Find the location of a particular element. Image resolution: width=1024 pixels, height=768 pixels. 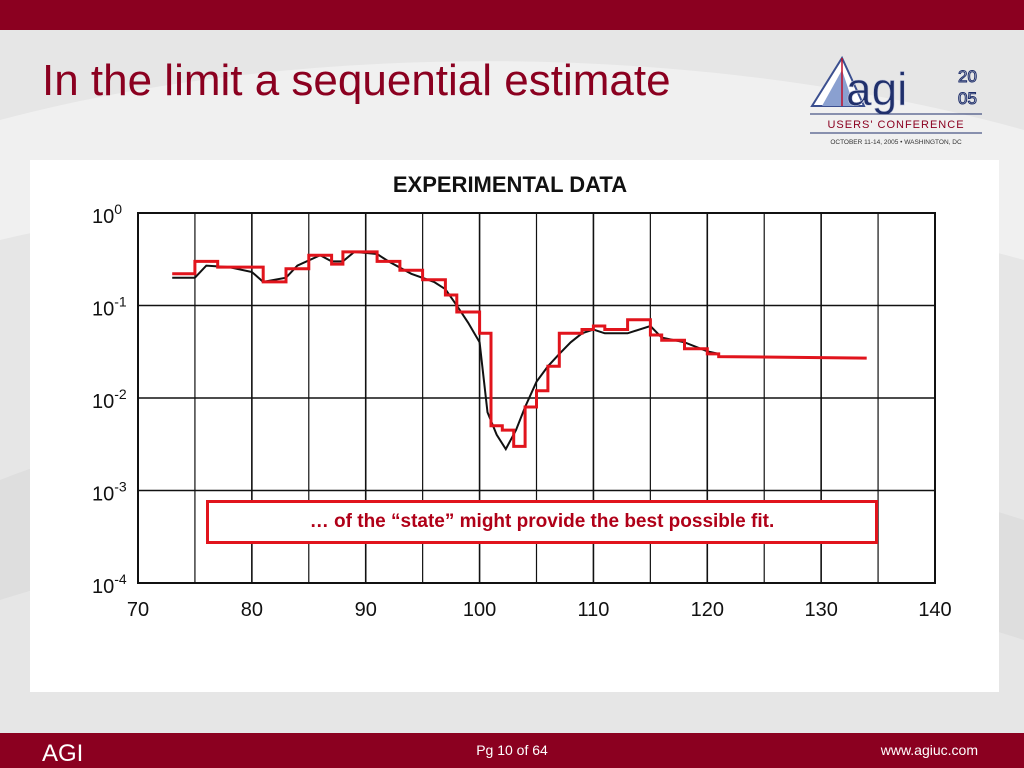

x-tick-label: 100 is located at coordinates (479, 610).